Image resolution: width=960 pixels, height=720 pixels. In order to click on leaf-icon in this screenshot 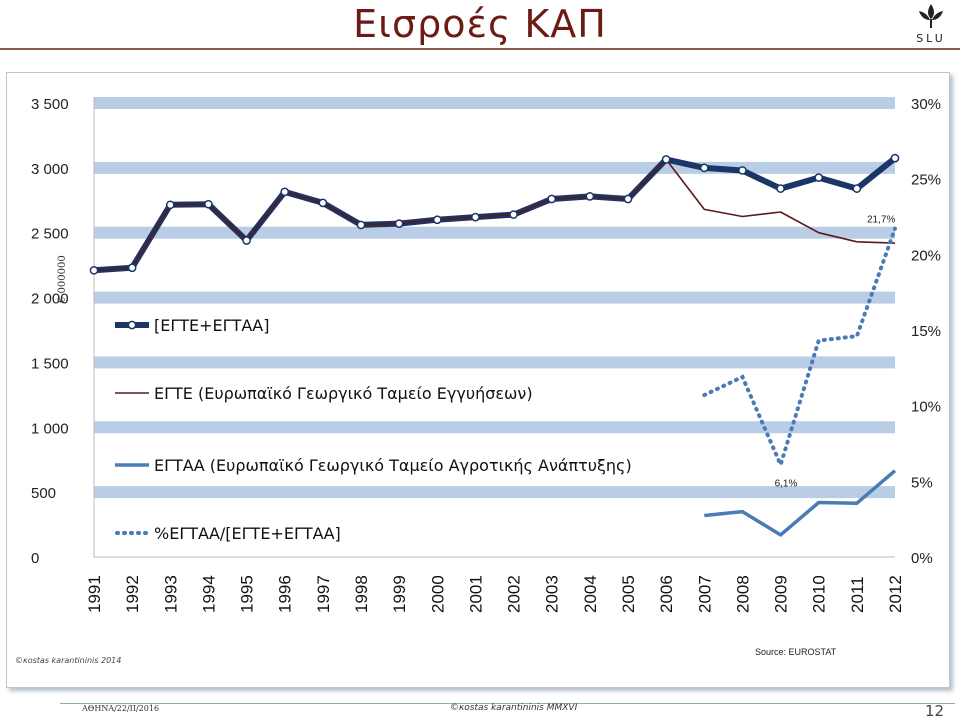, I will do `click(931, 16)`.